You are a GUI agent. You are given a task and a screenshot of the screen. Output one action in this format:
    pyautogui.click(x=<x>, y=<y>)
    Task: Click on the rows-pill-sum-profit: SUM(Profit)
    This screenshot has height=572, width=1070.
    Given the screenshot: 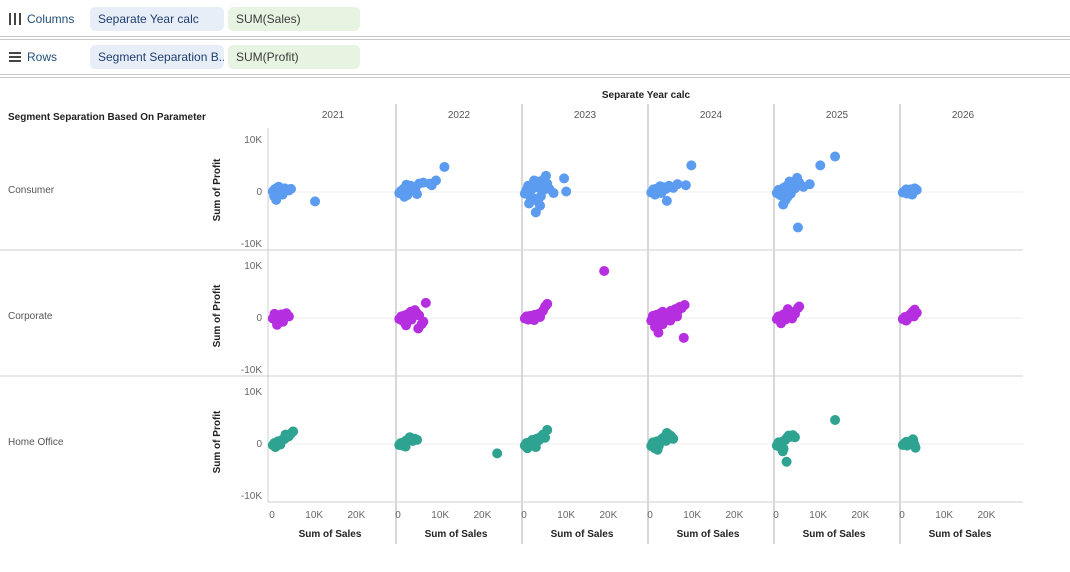 What is the action you would take?
    pyautogui.click(x=294, y=57)
    